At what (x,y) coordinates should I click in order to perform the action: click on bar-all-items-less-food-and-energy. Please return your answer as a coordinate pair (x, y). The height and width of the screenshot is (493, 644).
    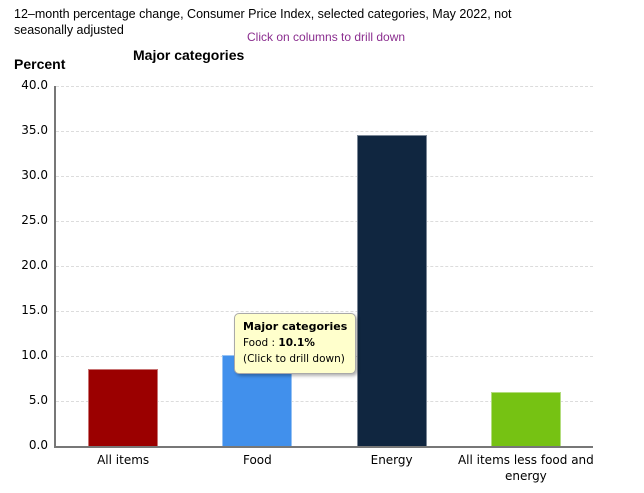
    Looking at the image, I should click on (525, 419).